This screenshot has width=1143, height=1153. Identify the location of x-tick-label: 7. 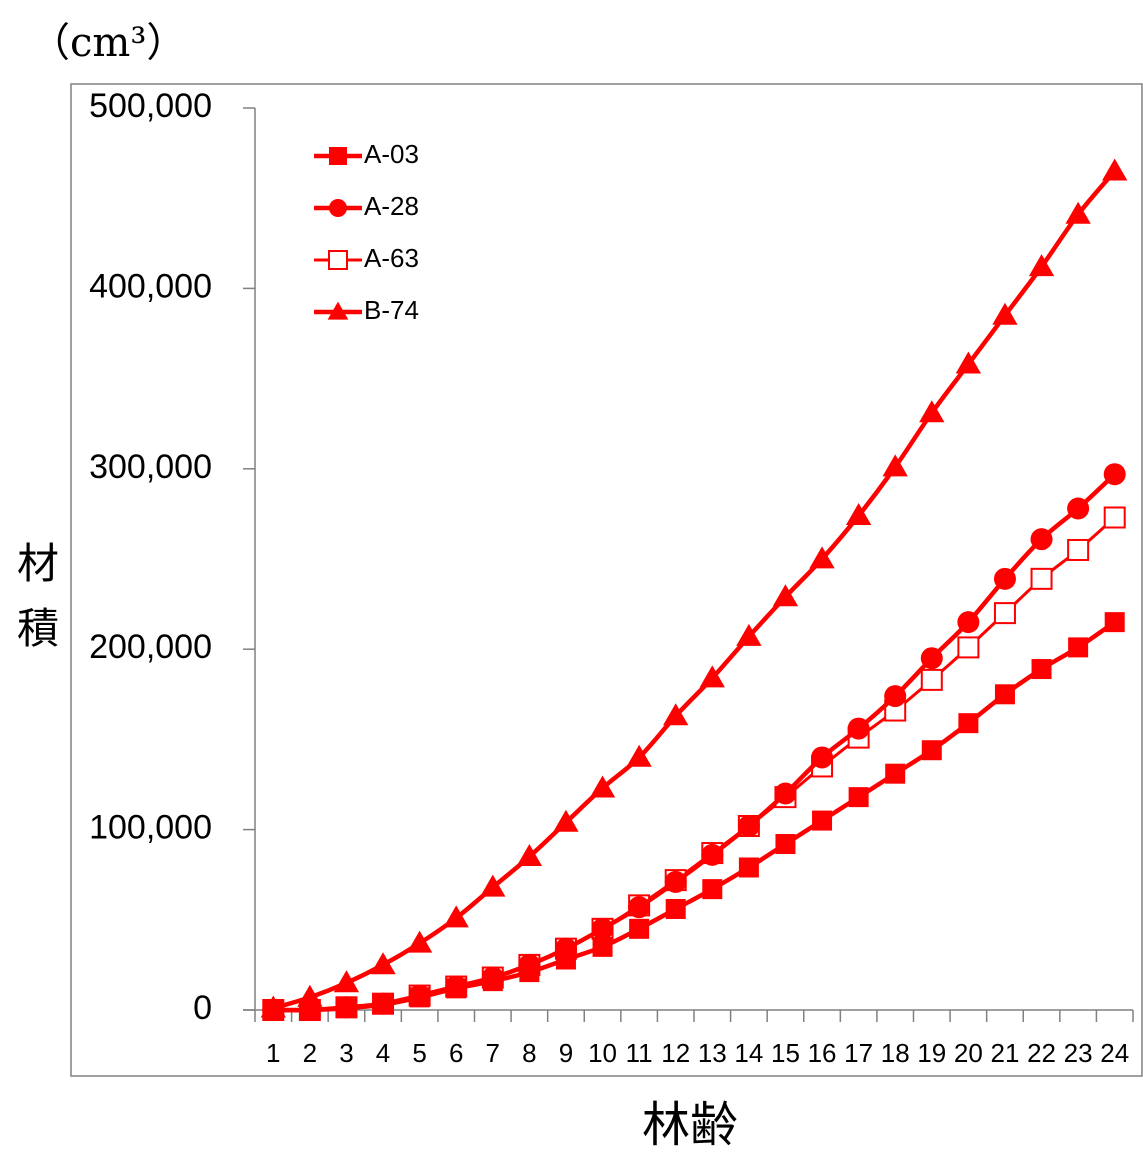
(493, 1053).